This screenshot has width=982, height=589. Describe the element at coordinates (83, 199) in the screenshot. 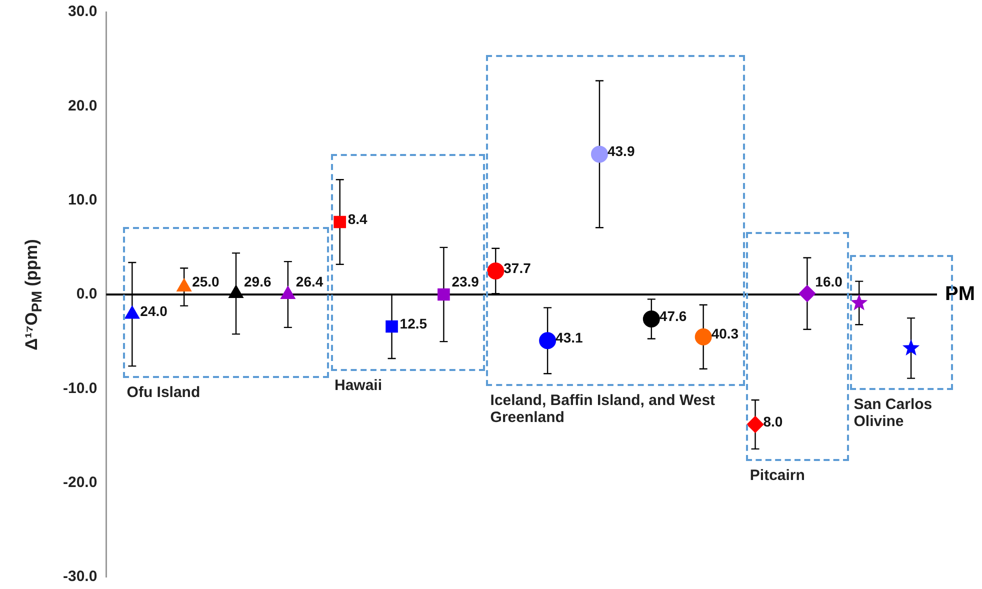

I see `y-tick-label: 10.0` at that location.